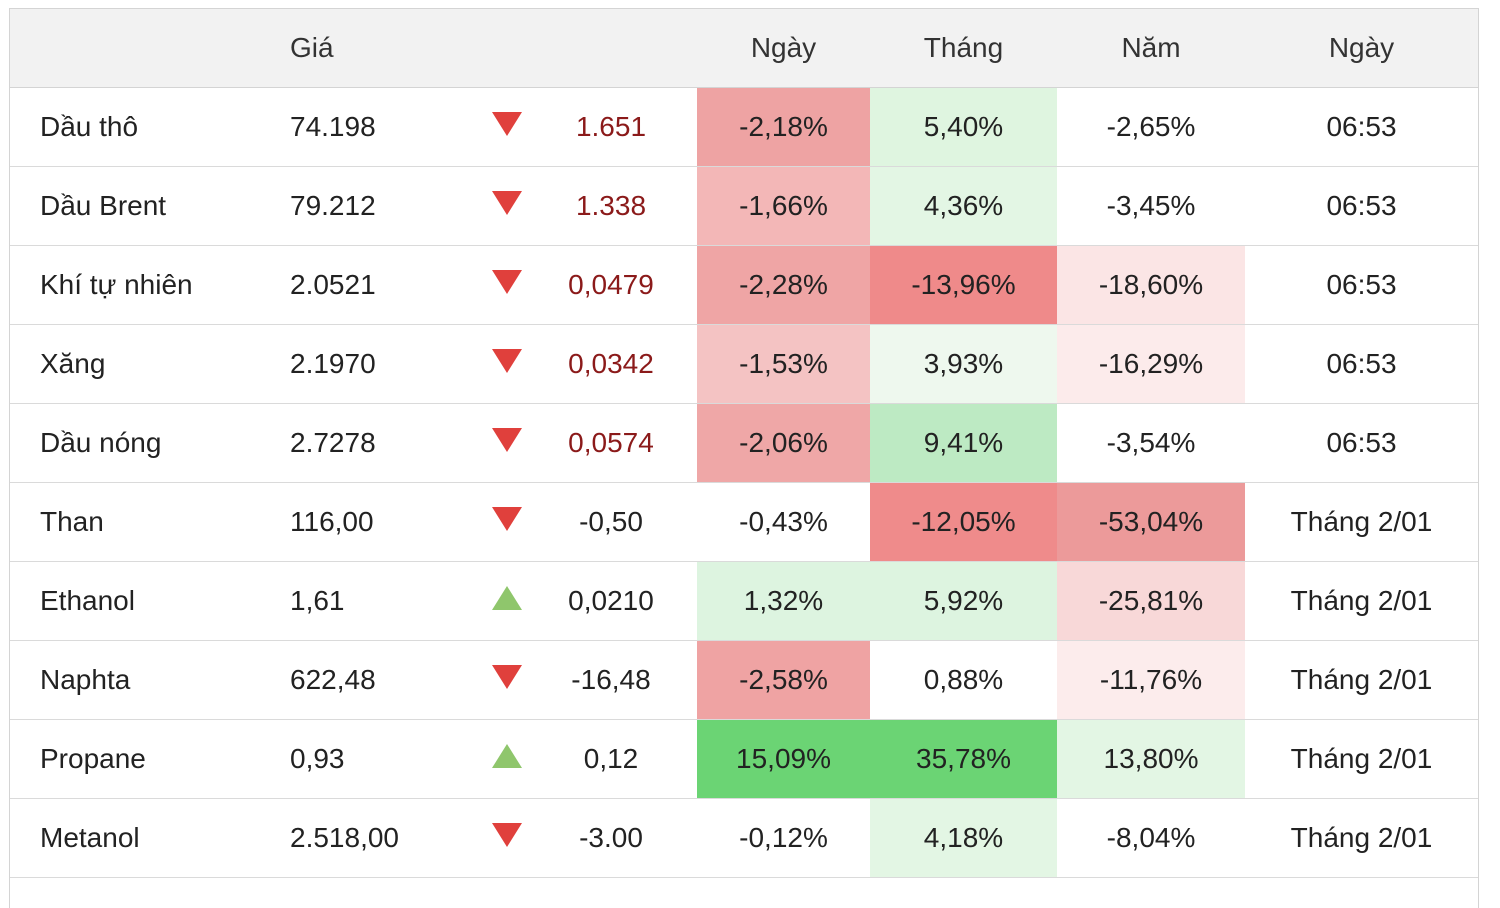 Image resolution: width=1500 pixels, height=908 pixels. What do you see at coordinates (783, 838) in the screenshot?
I see `day-percent-cell: -0,12%` at bounding box center [783, 838].